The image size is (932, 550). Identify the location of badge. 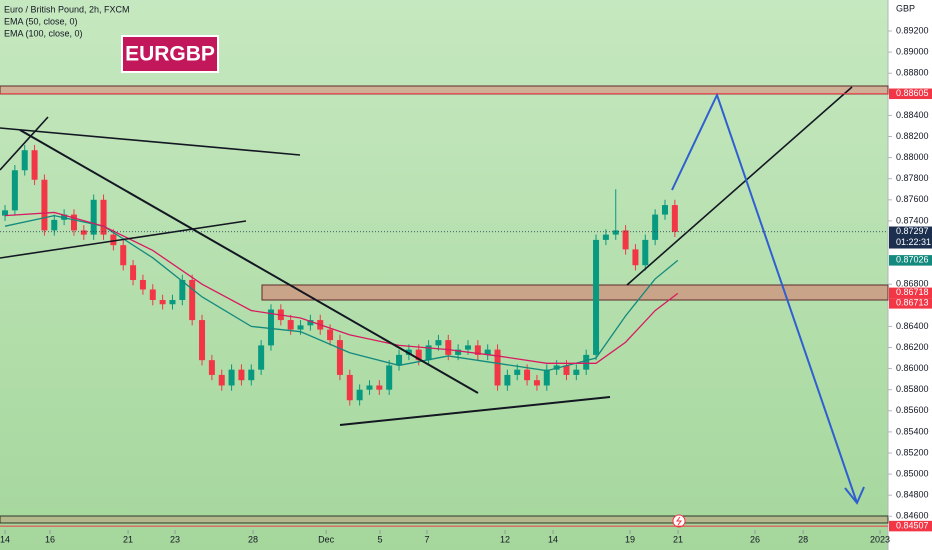
(170, 54).